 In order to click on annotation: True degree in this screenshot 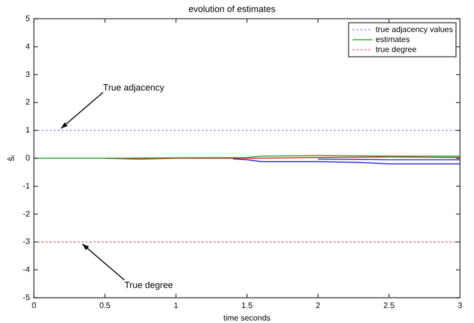, I will do `click(149, 285)`.